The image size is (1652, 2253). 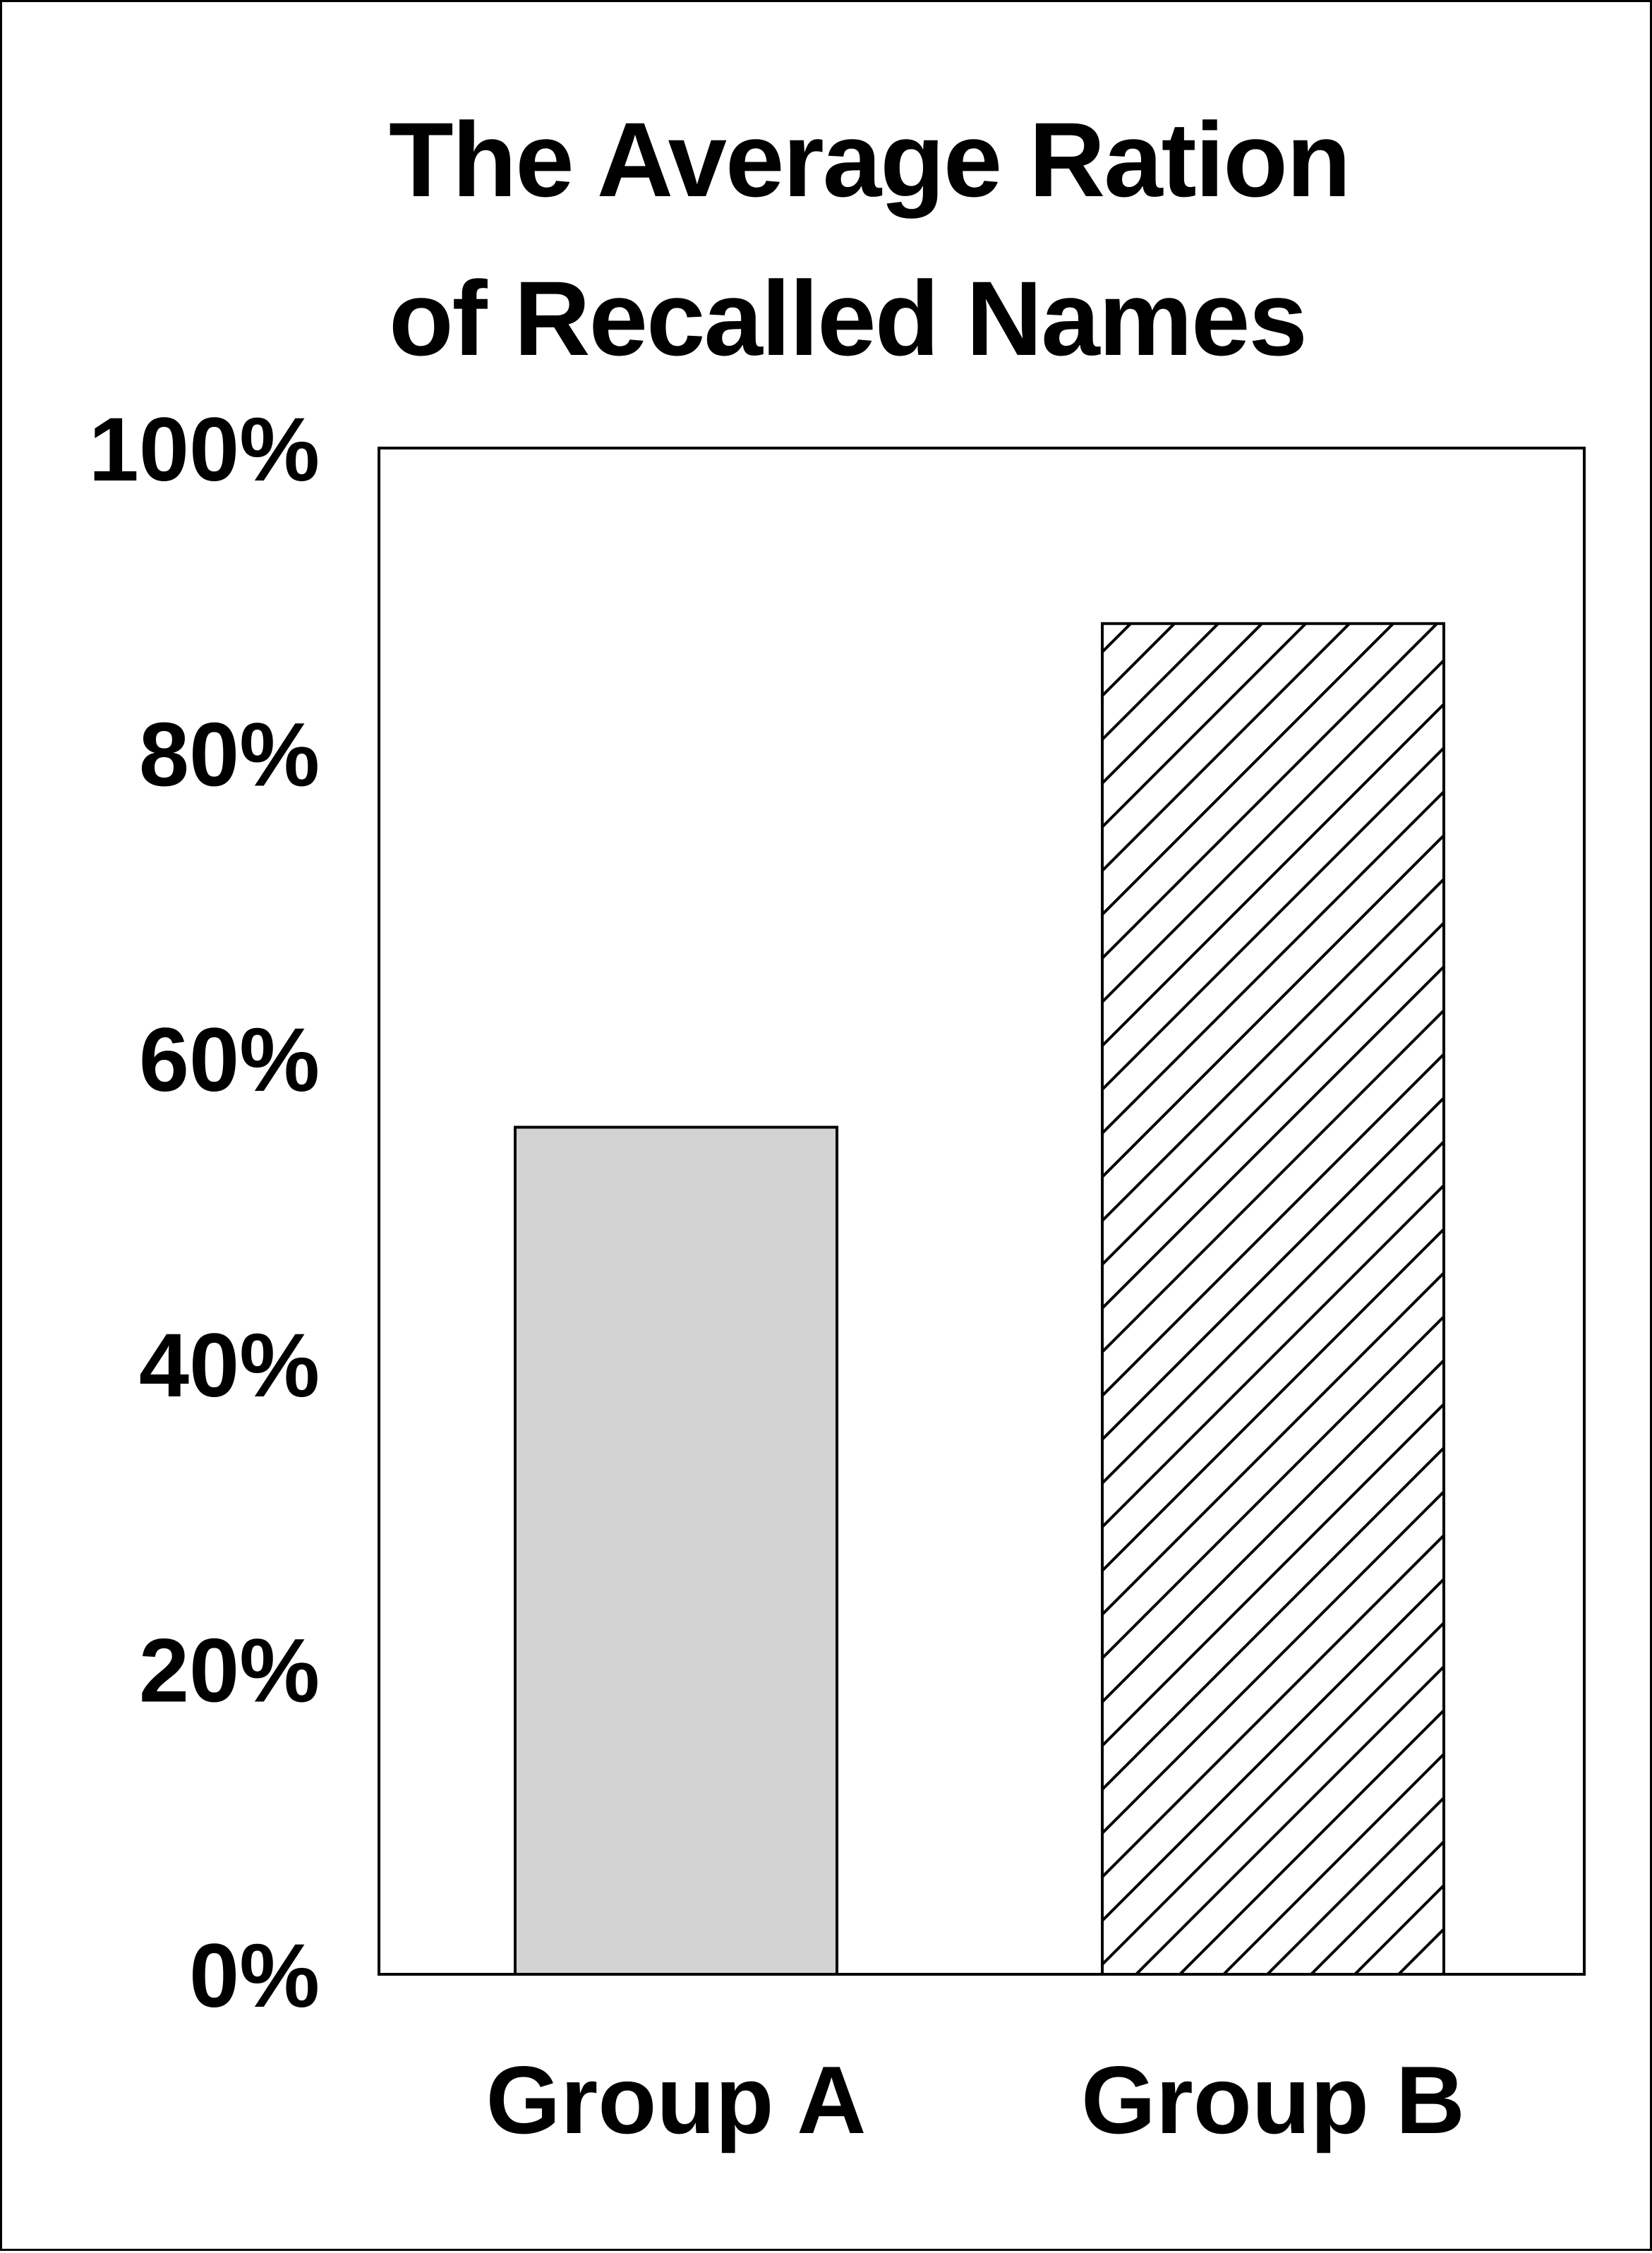 I want to click on y-tick-label: 60%, so click(x=229, y=1060).